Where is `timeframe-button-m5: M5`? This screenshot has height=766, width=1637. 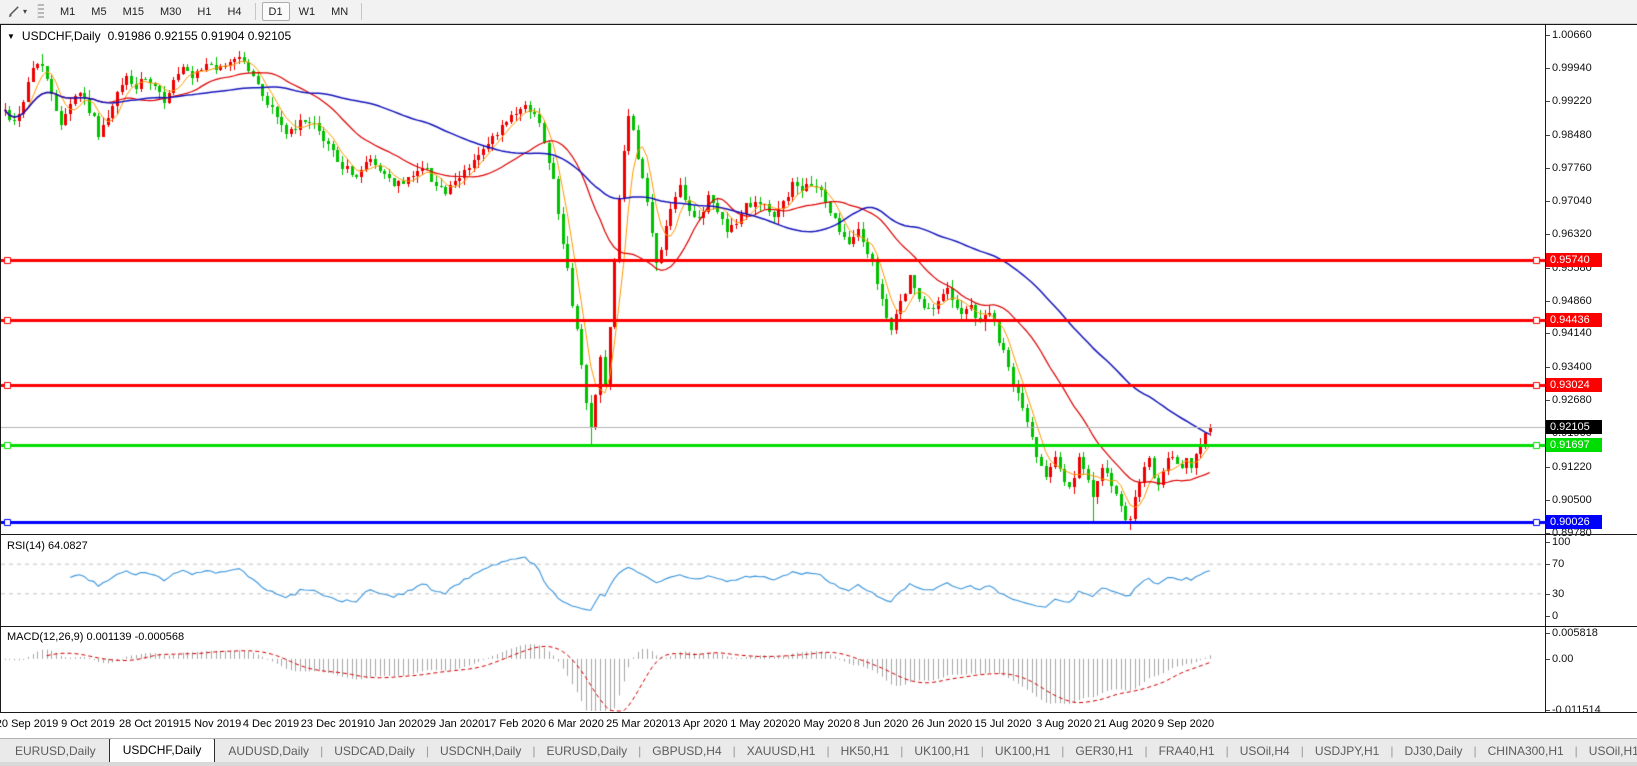 timeframe-button-m5: M5 is located at coordinates (98, 11).